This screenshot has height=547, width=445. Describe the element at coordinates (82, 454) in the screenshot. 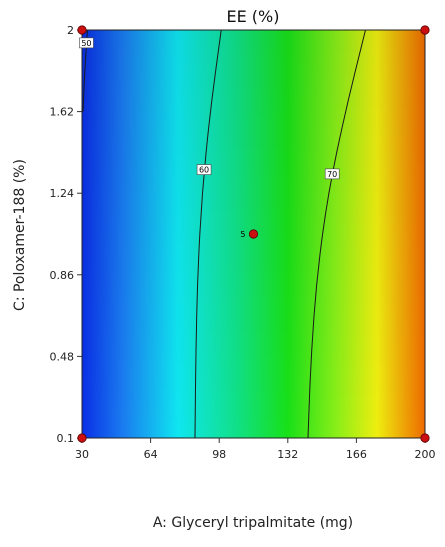

I see `x-tick-label-0: 30` at that location.